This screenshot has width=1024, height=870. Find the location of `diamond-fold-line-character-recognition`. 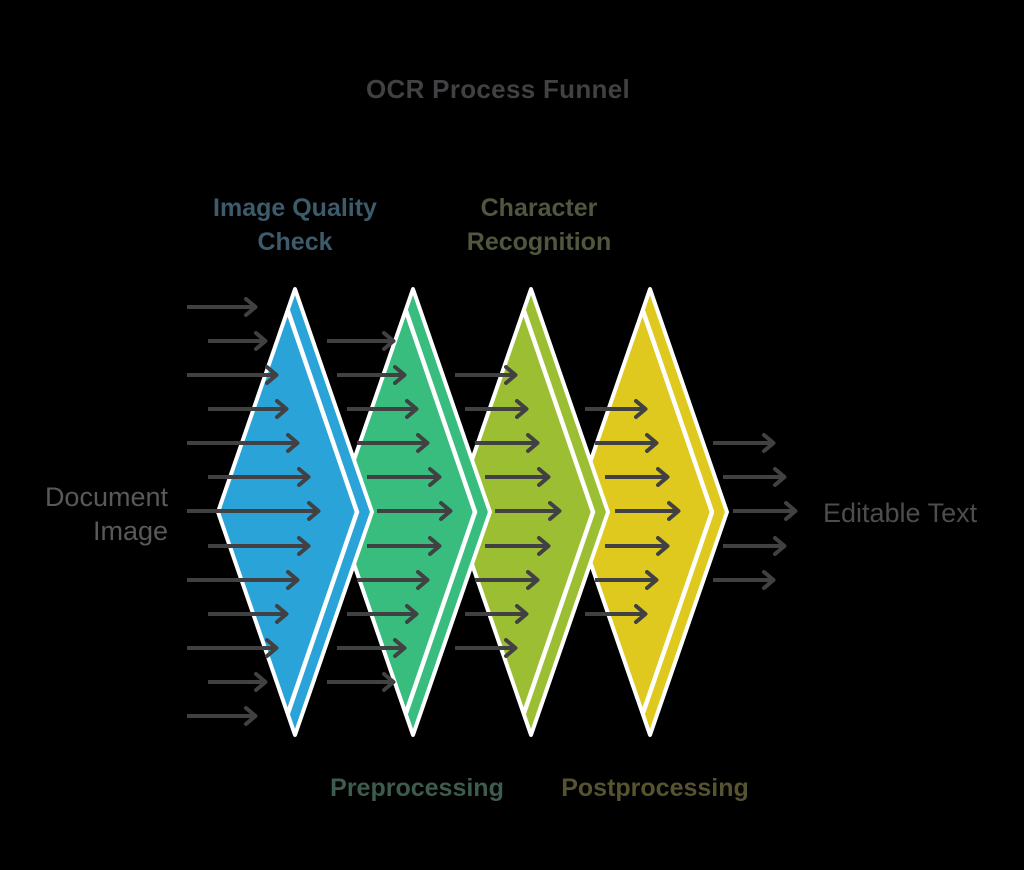

diamond-fold-line-character-recognition is located at coordinates (558, 512).